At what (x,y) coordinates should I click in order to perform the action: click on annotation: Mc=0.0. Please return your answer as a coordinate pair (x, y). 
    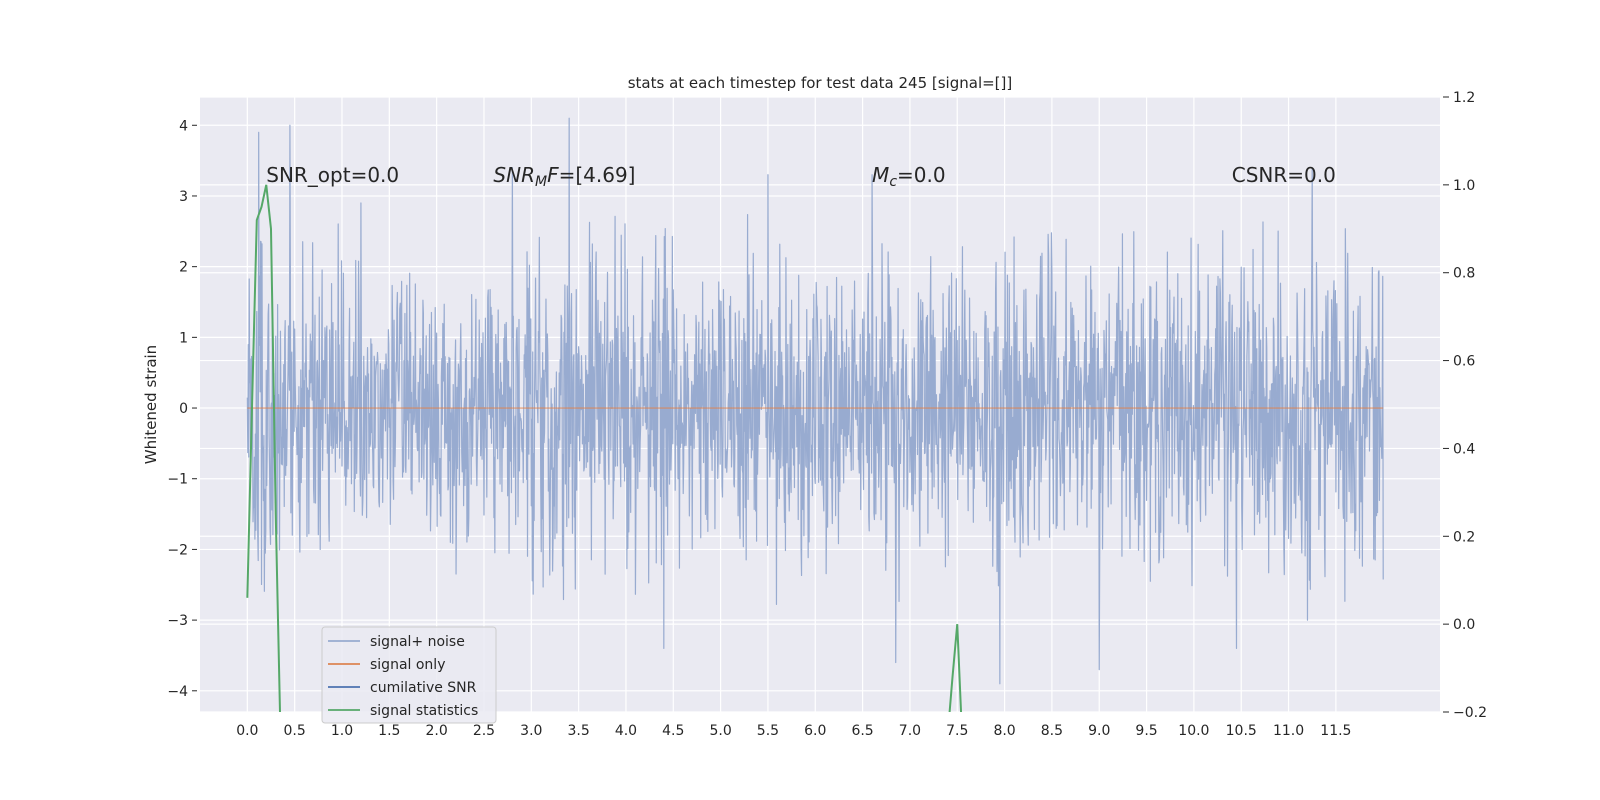
    Looking at the image, I should click on (909, 176).